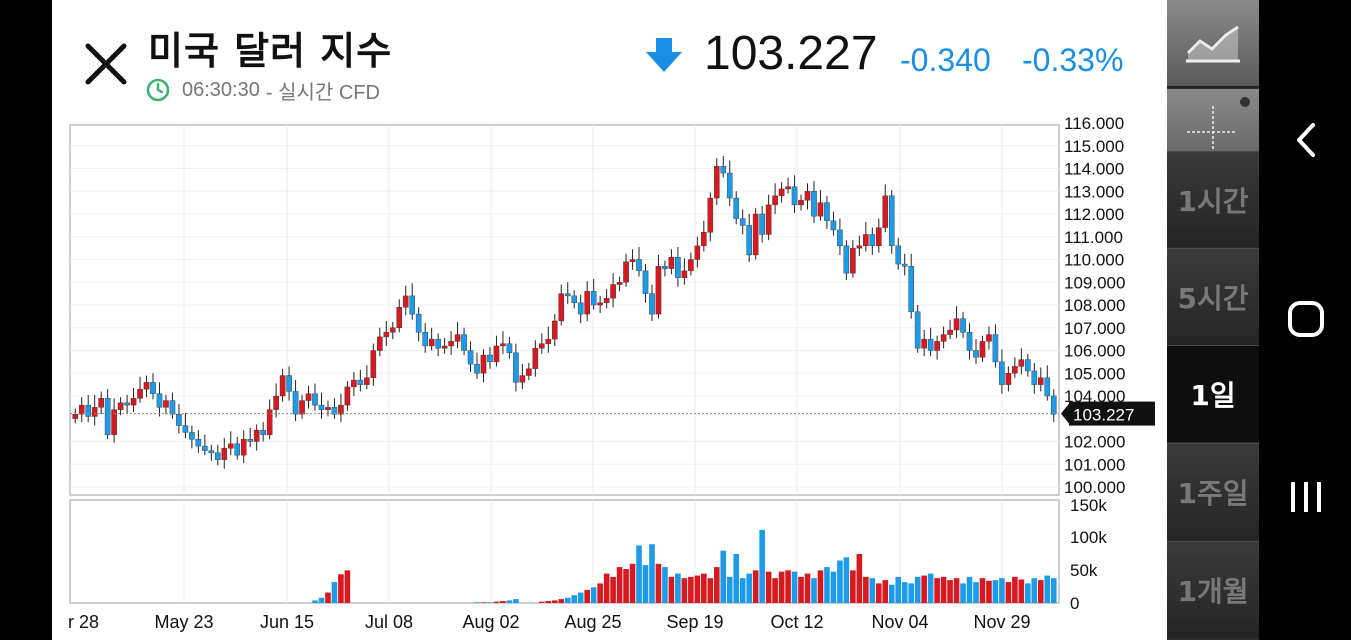 Image resolution: width=1351 pixels, height=640 pixels. I want to click on x-tick-label: Jun 15, so click(287, 622).